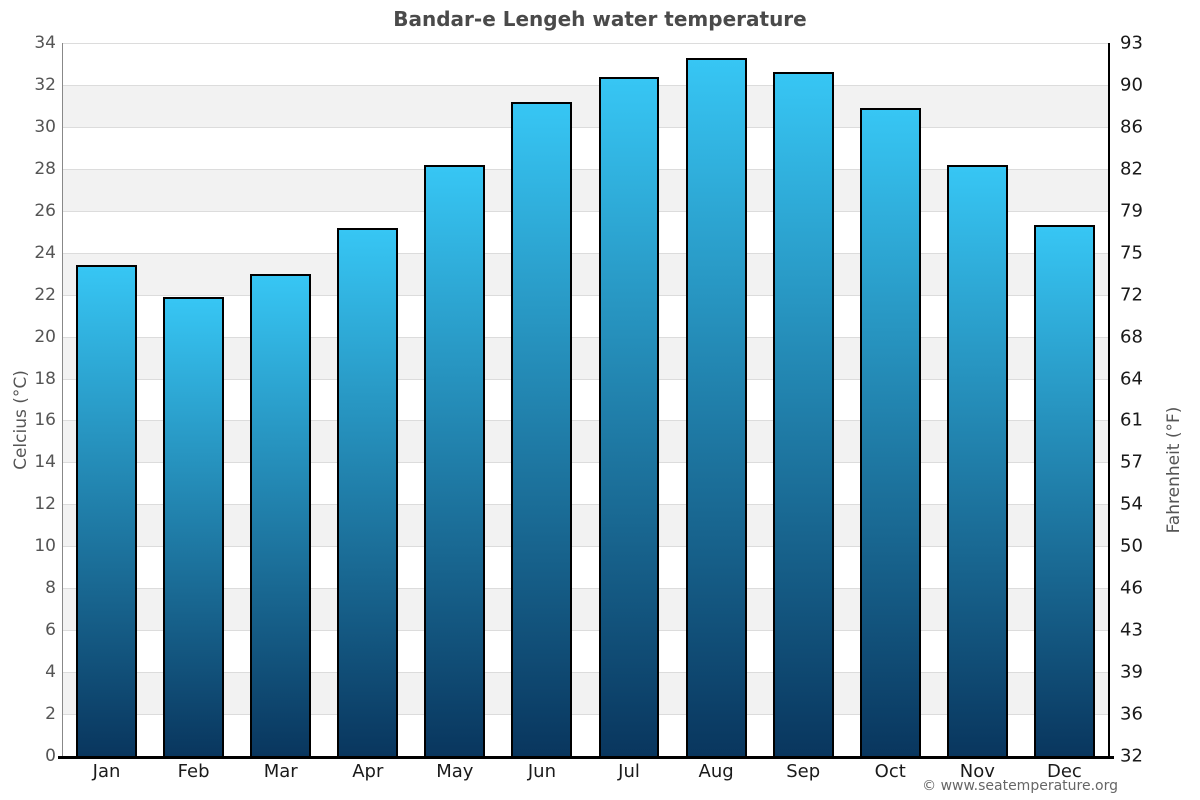  What do you see at coordinates (1131, 85) in the screenshot?
I see `fahrenheit-tick-label: 90` at bounding box center [1131, 85].